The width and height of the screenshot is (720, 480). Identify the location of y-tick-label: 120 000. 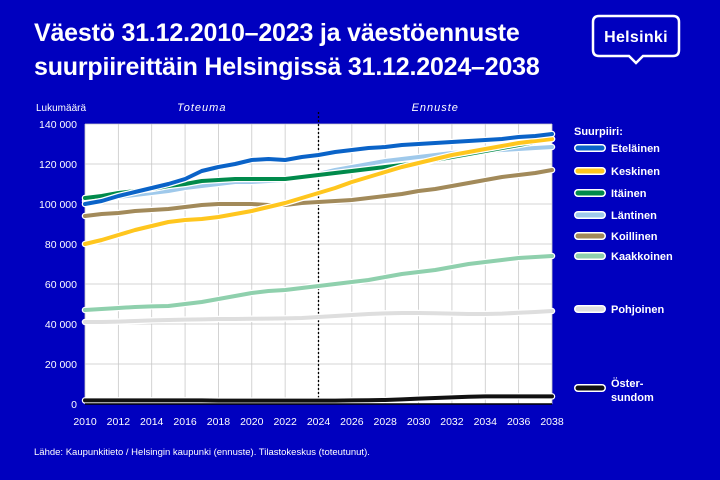
(58, 165).